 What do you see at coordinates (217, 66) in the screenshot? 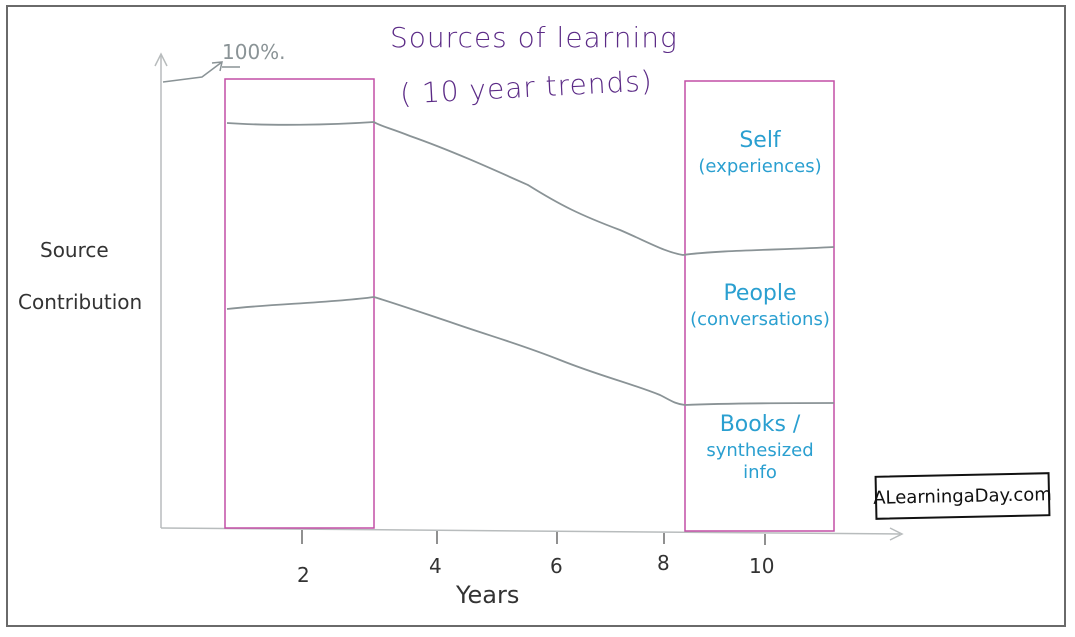
I see `pointer-arrow-head-icon` at bounding box center [217, 66].